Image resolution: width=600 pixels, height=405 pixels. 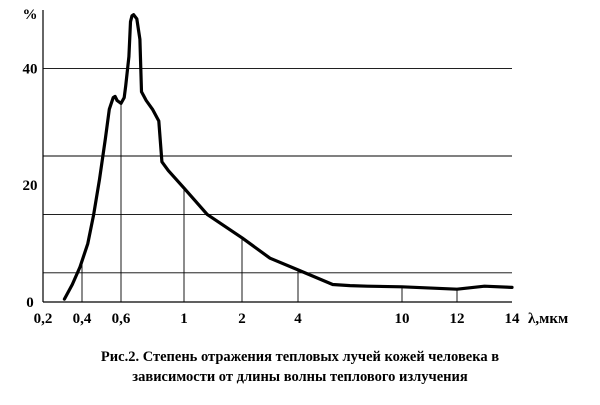 I want to click on x-tick-label-0_6: 0,6, so click(x=121, y=319).